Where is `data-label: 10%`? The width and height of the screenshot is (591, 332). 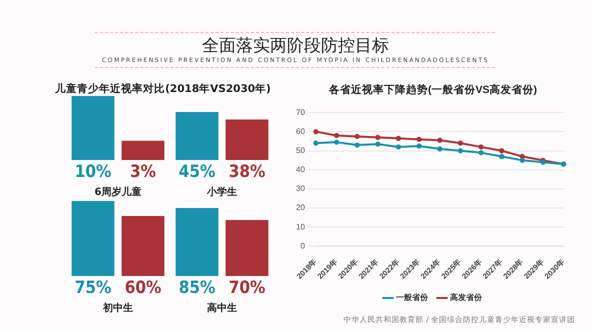 data-label: 10% is located at coordinates (93, 172).